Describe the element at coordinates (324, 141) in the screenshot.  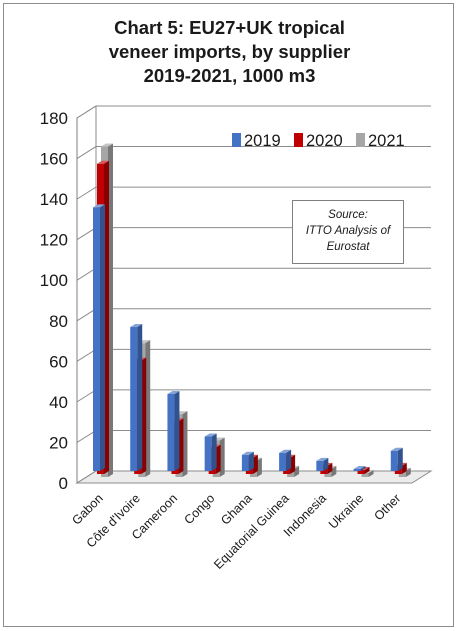
I see `legend-label: 2020` at that location.